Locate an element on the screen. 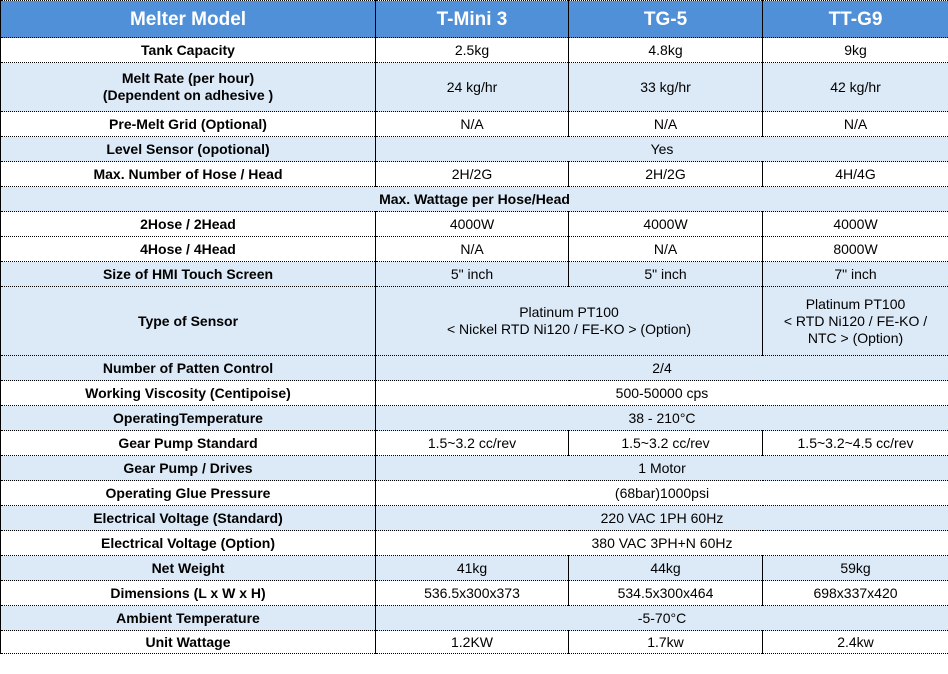 This screenshot has height=674, width=948. table-row: Operating Glue Pressure (68bar)1000psi is located at coordinates (474, 493).